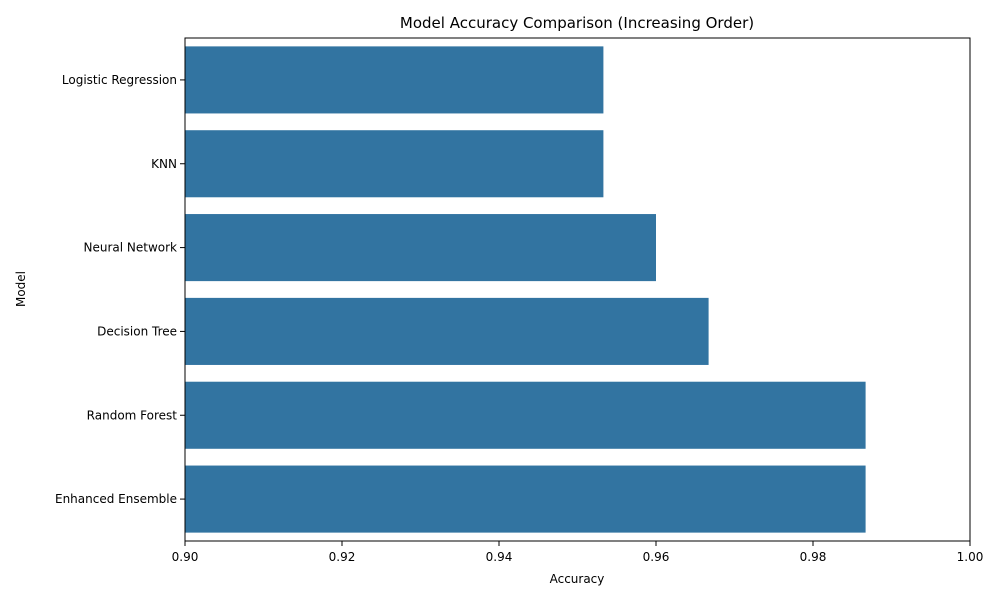  Describe the element at coordinates (577, 579) in the screenshot. I see `x-axis-title: Accuracy` at that location.